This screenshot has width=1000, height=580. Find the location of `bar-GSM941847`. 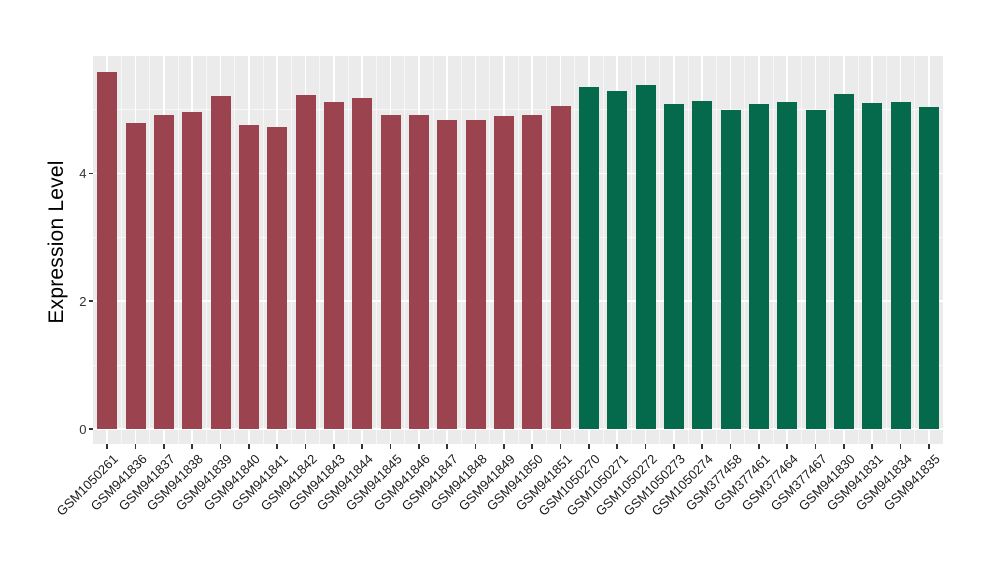

bar-GSM941847 is located at coordinates (447, 274).